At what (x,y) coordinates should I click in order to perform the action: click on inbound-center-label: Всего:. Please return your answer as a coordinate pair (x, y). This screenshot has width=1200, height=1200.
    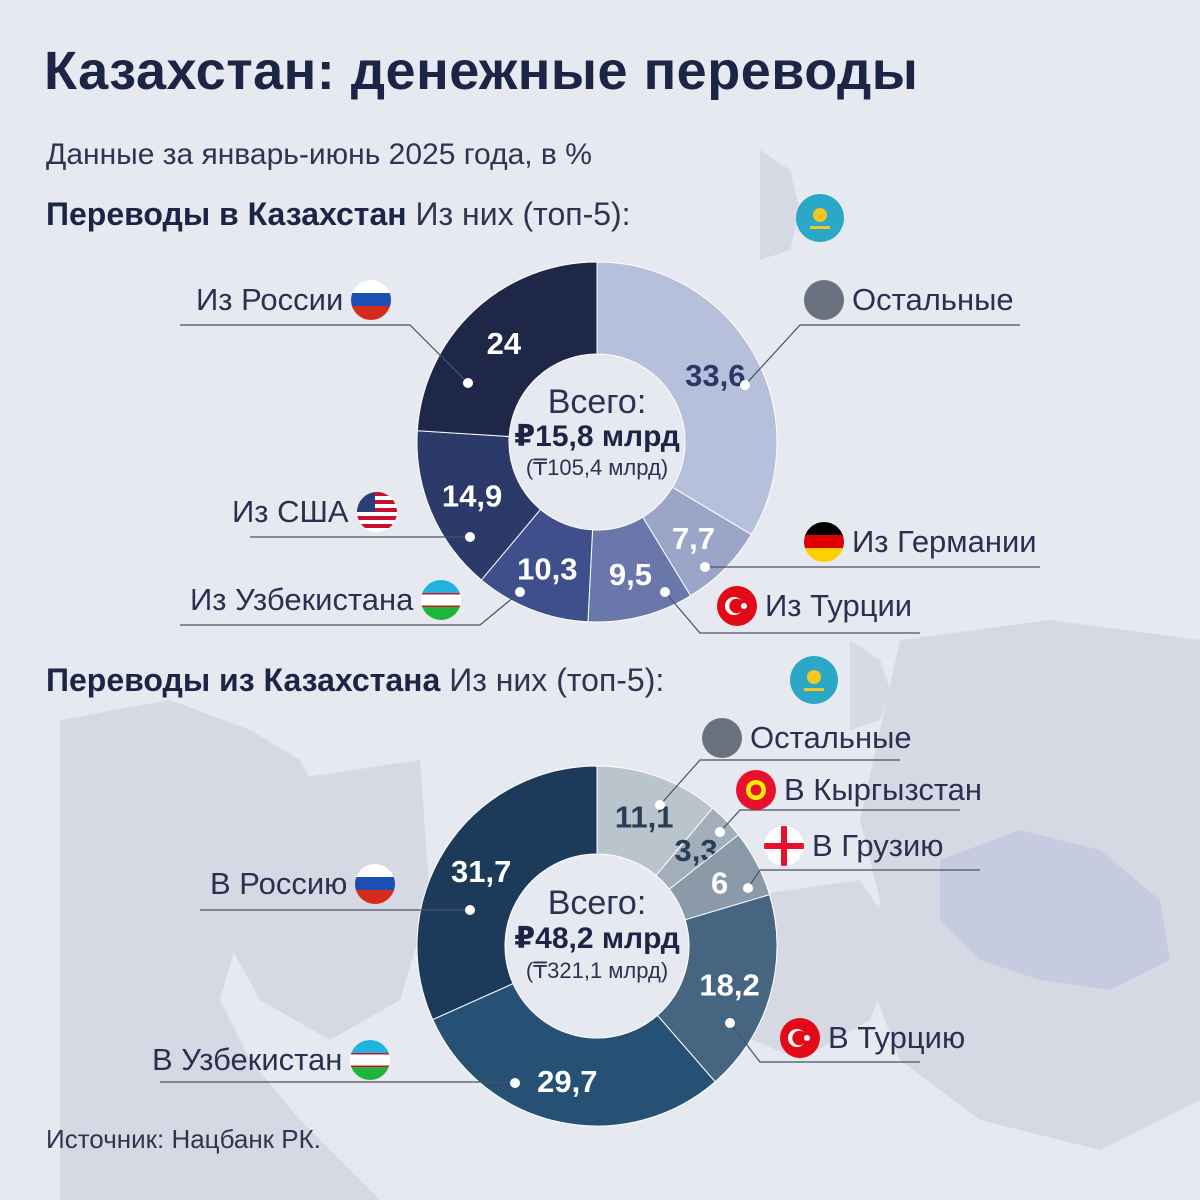
    Looking at the image, I should click on (597, 402).